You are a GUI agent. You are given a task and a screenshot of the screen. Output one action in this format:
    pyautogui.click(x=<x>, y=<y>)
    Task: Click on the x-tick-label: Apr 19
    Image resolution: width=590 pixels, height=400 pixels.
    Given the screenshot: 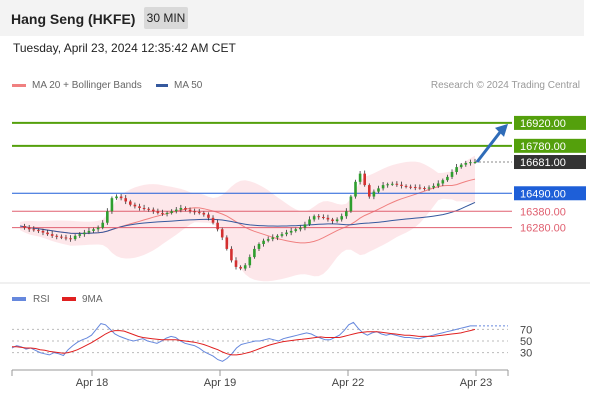 What is the action you would take?
    pyautogui.click(x=220, y=383)
    